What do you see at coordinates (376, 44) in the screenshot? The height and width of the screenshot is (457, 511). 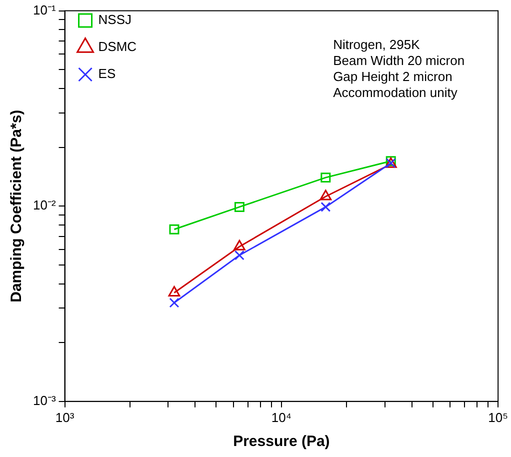 I see `annotation: Nitrogen, 295K` at bounding box center [376, 44].